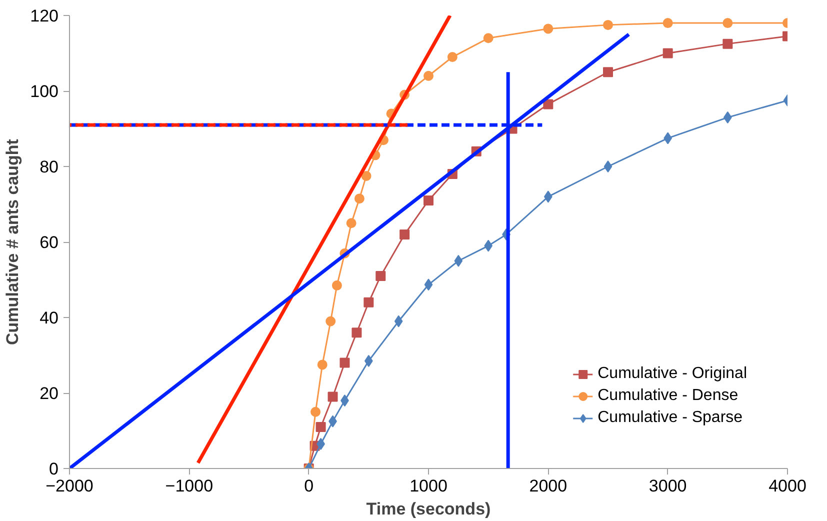 This screenshot has height=521, width=827. I want to click on y-tick-label: 0, so click(54, 469).